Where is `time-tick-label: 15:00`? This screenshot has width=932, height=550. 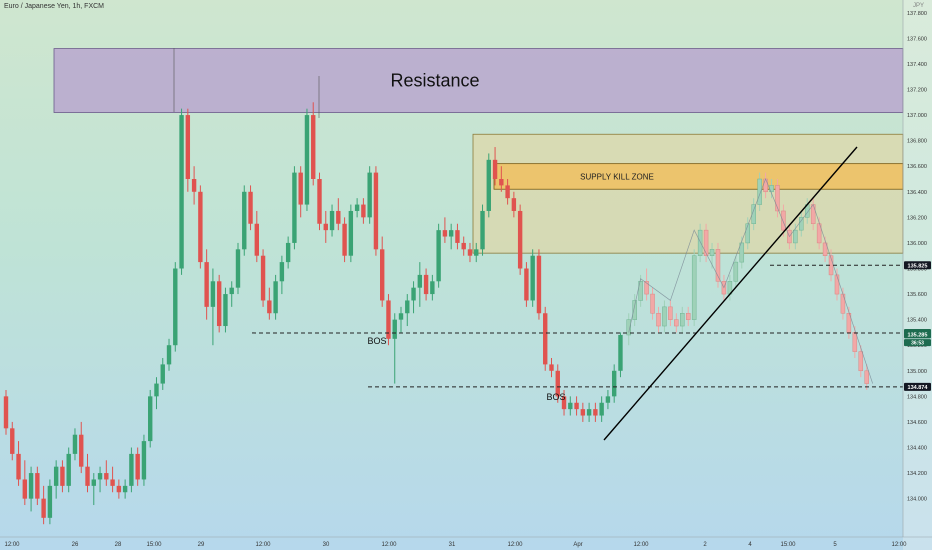 time-tick-label: 15:00 is located at coordinates (788, 545).